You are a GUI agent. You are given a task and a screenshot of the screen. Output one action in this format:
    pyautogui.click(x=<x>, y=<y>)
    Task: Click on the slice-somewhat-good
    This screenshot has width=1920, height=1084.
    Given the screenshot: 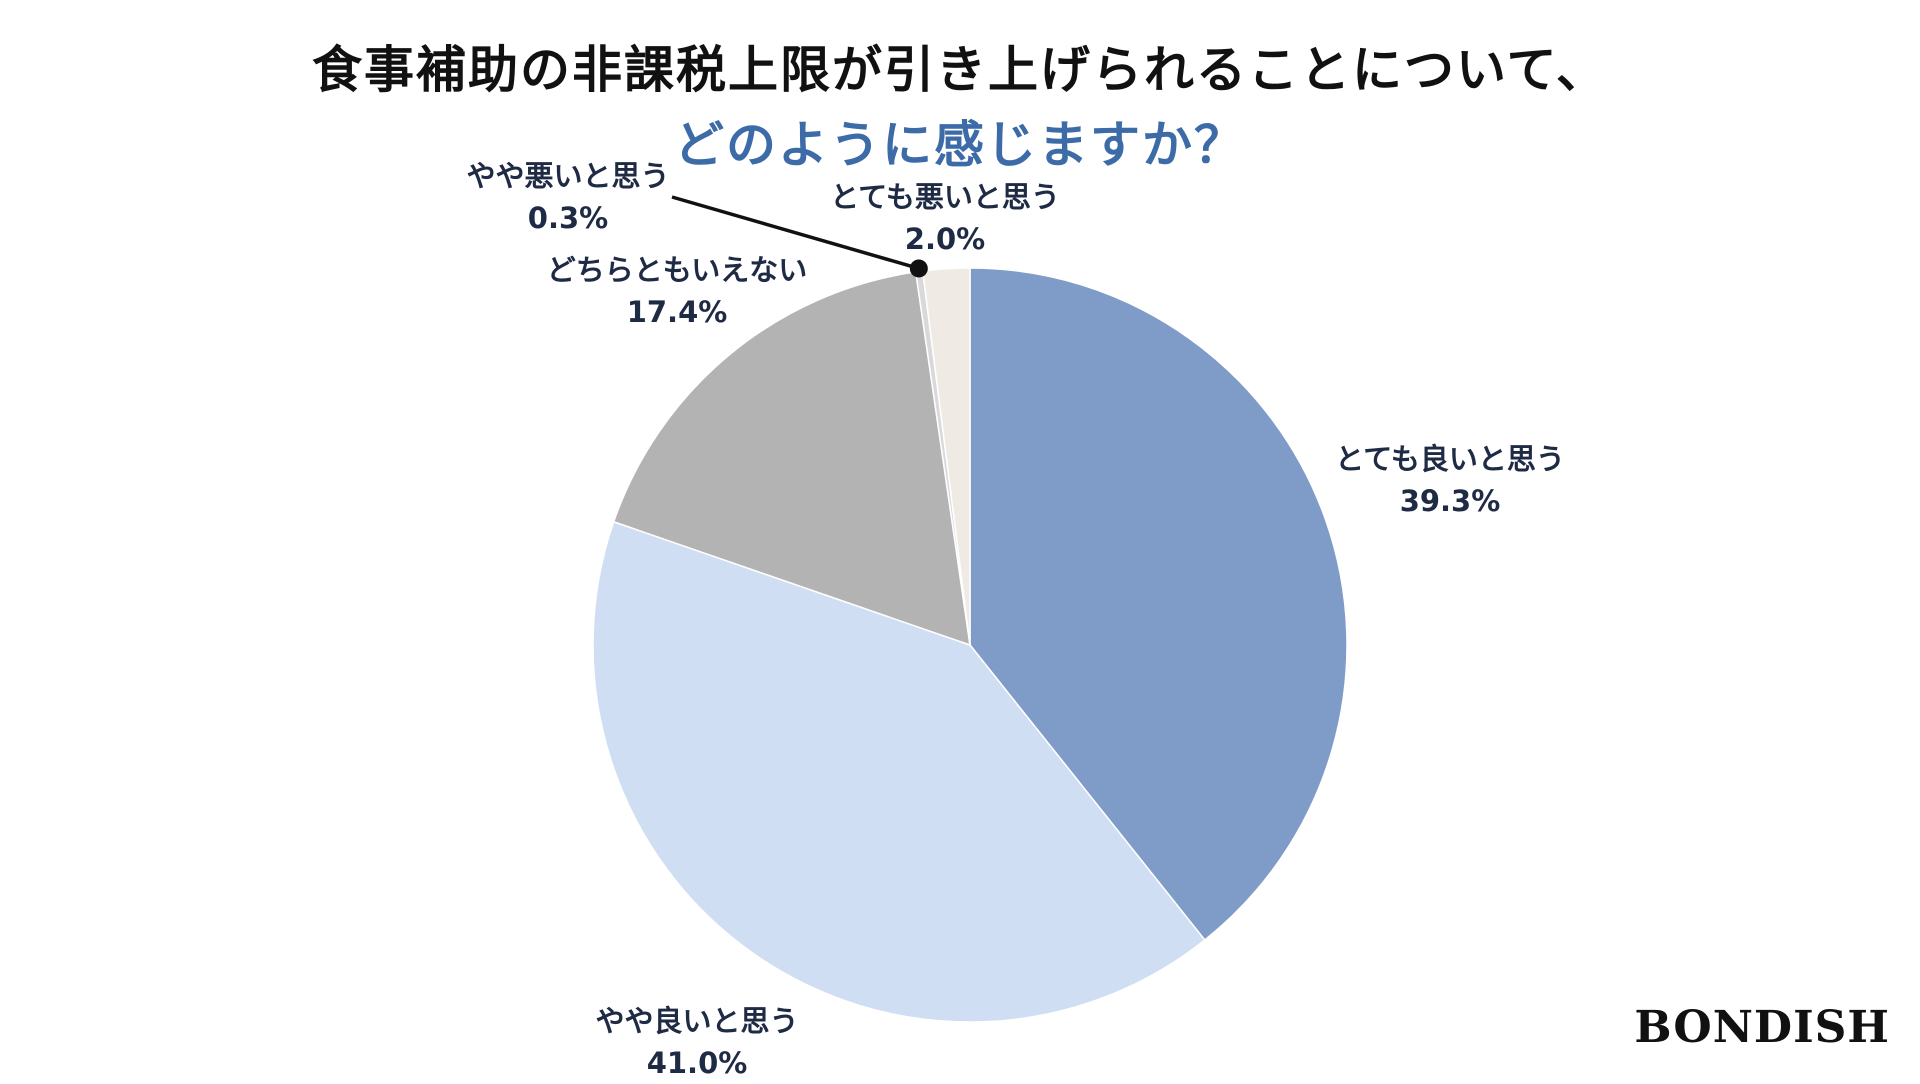 What is the action you would take?
    pyautogui.click(x=899, y=771)
    